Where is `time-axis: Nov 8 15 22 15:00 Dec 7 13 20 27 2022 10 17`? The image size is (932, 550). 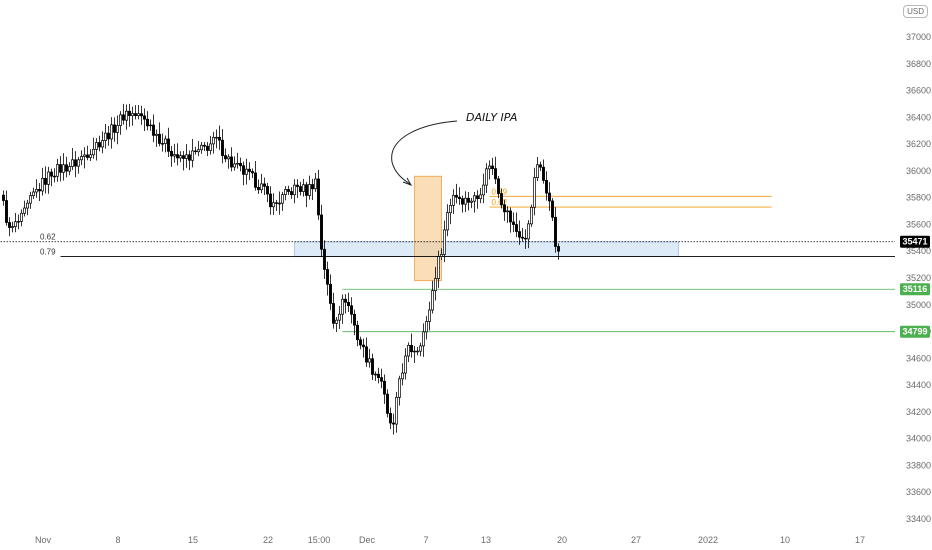
time-axis: Nov 8 15 22 15:00 Dec 7 13 20 27 2022 10 17 is located at coordinates (450, 540).